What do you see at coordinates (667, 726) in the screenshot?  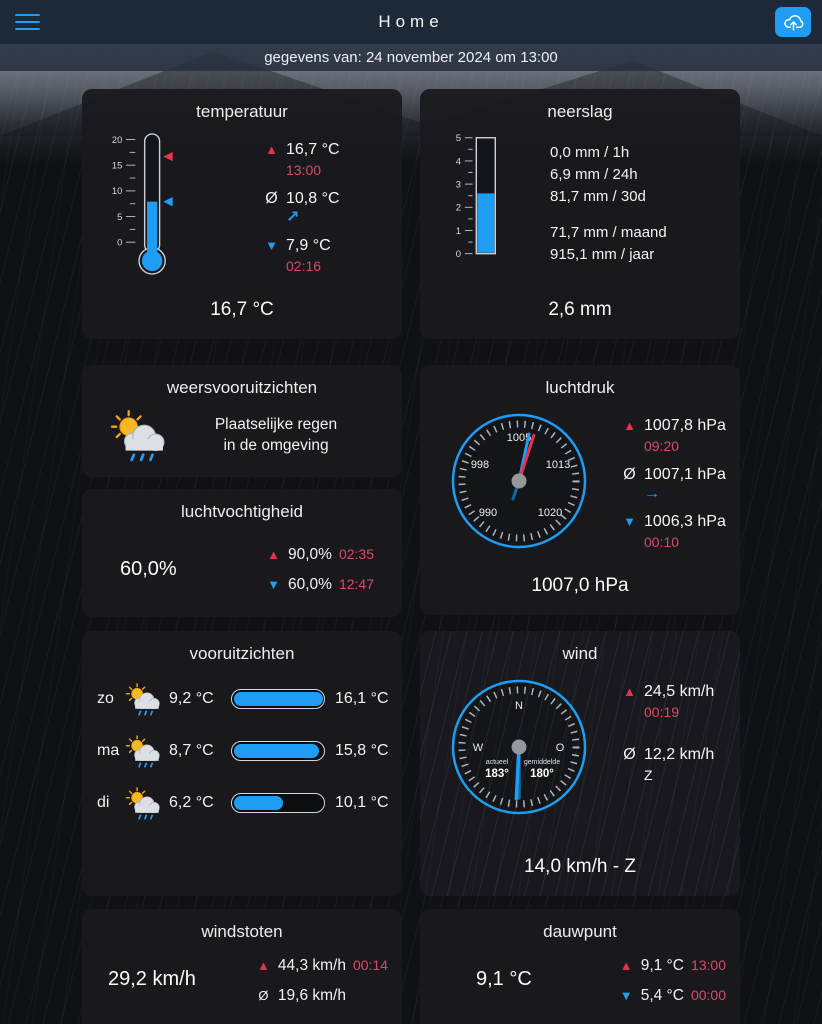 I see `wind-stats: ▲ 24,5 km/h 00:19 Ø 12,2 km/h Z` at bounding box center [667, 726].